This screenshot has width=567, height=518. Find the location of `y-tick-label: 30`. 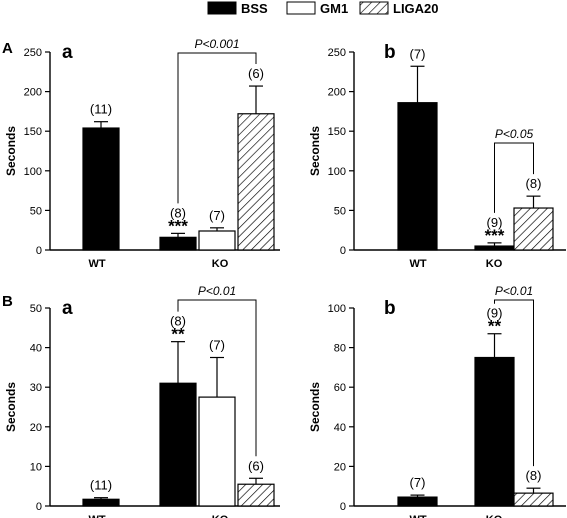

y-tick-label: 30 is located at coordinates (36, 388).